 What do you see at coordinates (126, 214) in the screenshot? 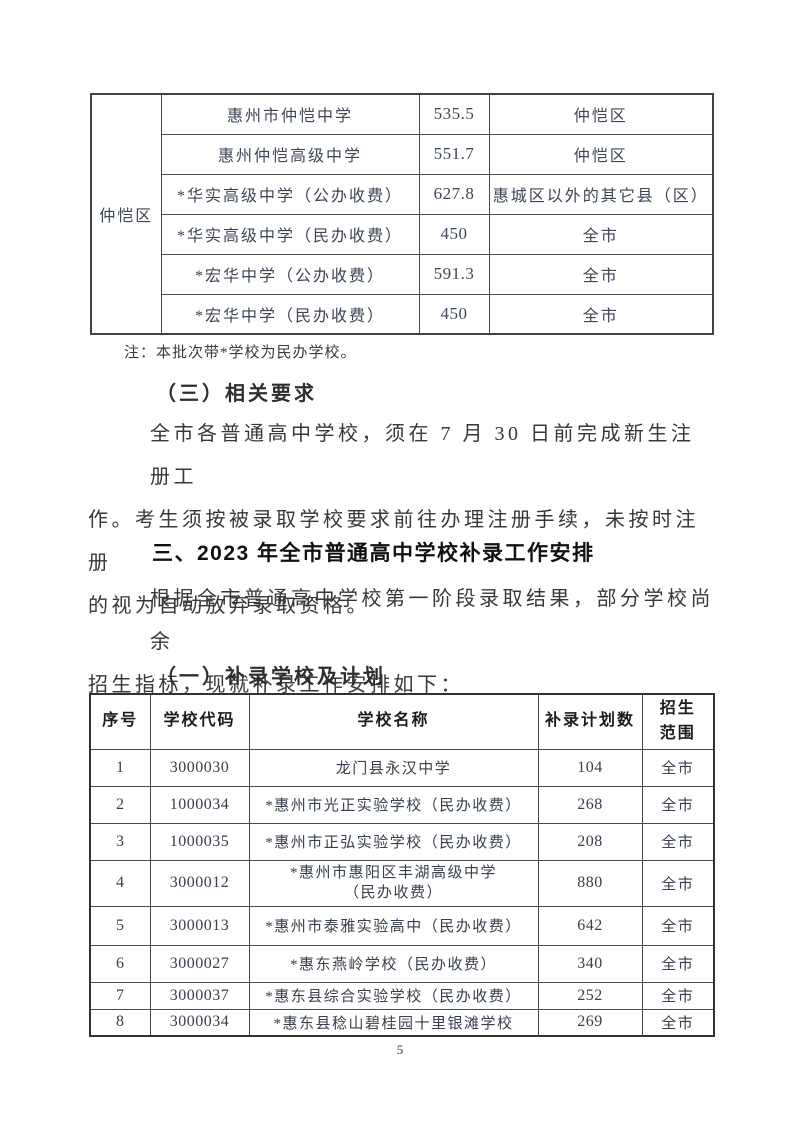
I see `region-cell: 仲恺区` at bounding box center [126, 214].